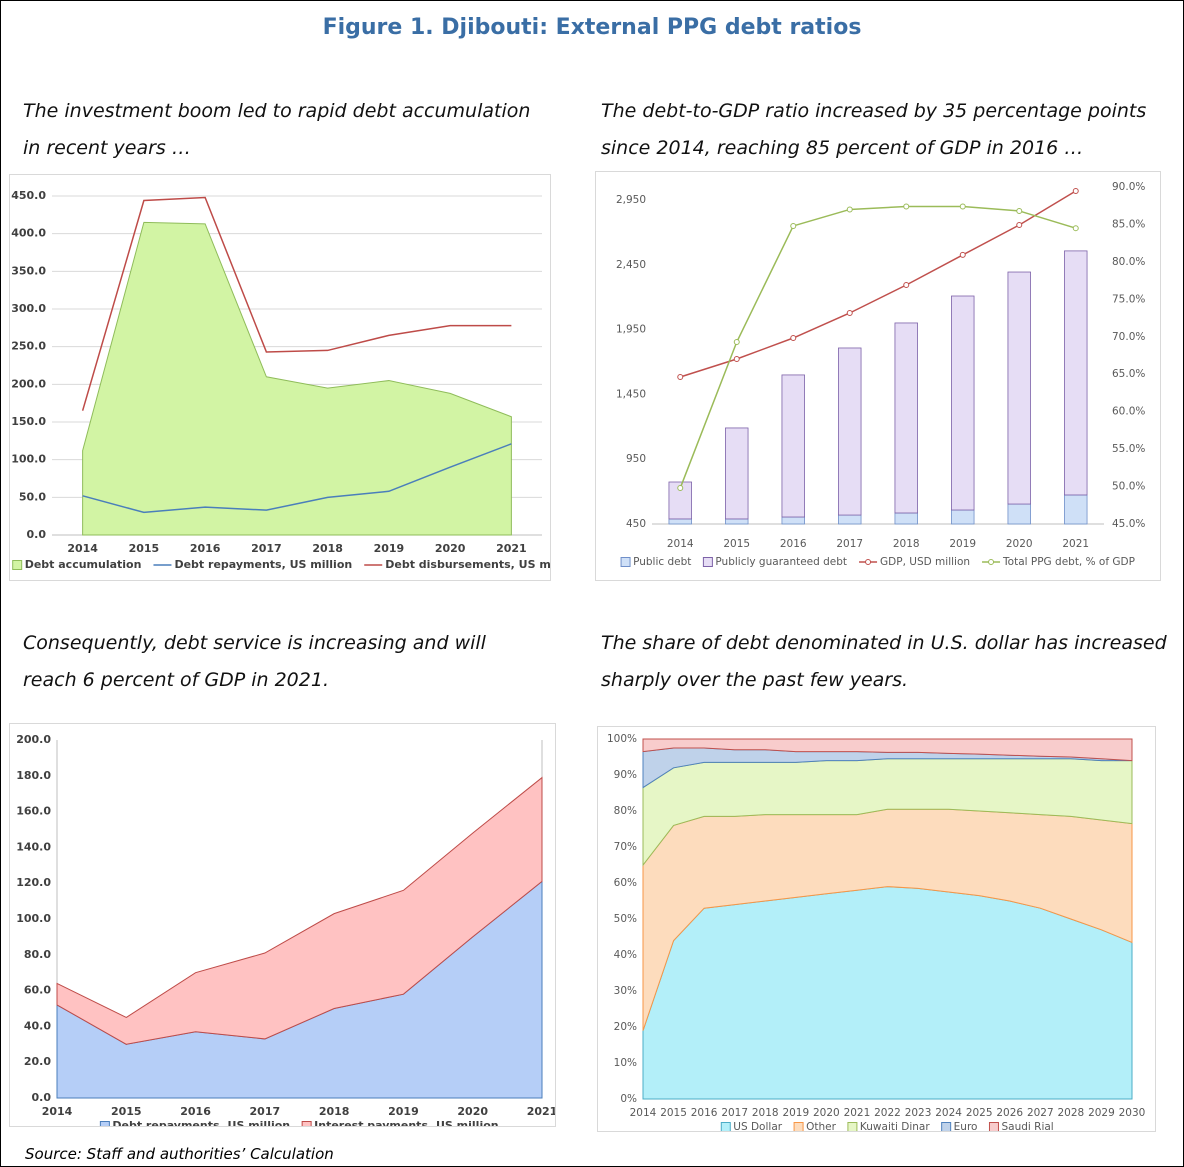 Image resolution: width=1184 pixels, height=1167 pixels. What do you see at coordinates (979, 1113) in the screenshot?
I see `x-tick-label: 2025` at bounding box center [979, 1113].